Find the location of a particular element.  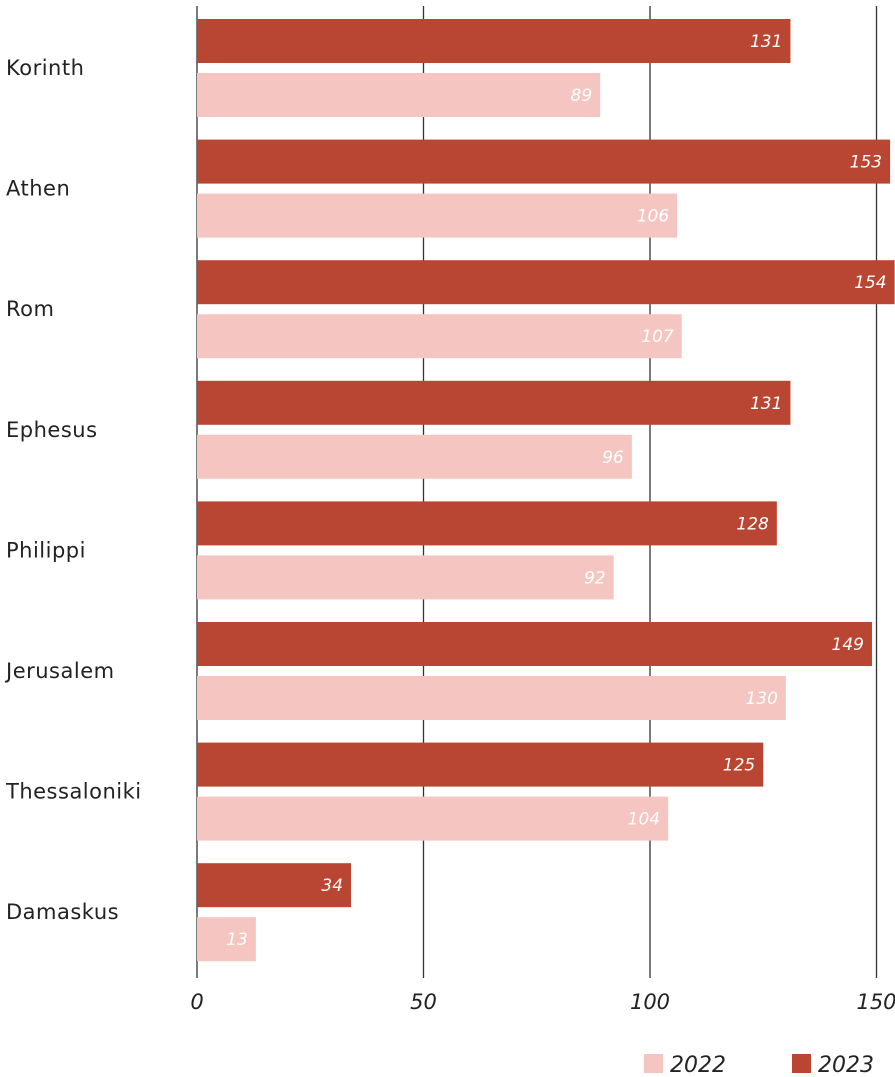

legend: 2022 2023 is located at coordinates (759, 1065).